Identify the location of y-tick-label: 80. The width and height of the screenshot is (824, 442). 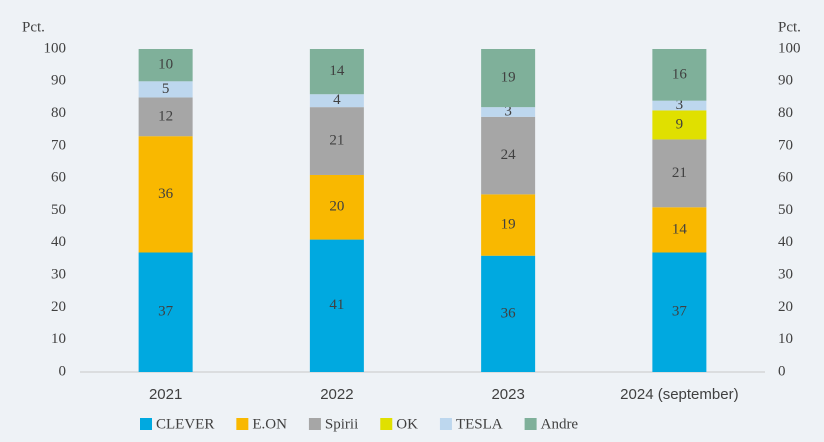
(58, 113).